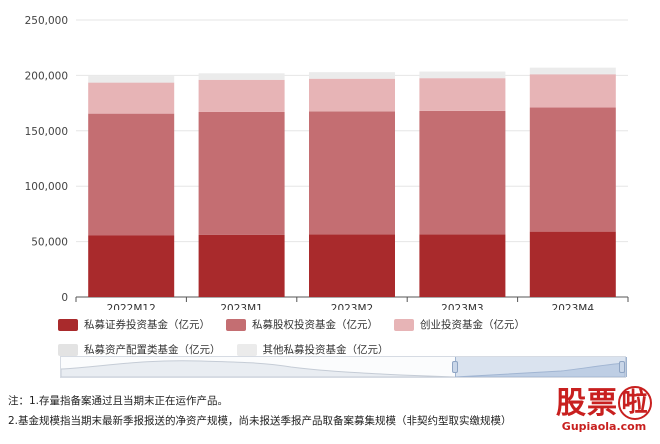 This screenshot has height=444, width=660. What do you see at coordinates (472, 325) in the screenshot?
I see `legend-label: 创业投资基金（亿元）` at bounding box center [472, 325].